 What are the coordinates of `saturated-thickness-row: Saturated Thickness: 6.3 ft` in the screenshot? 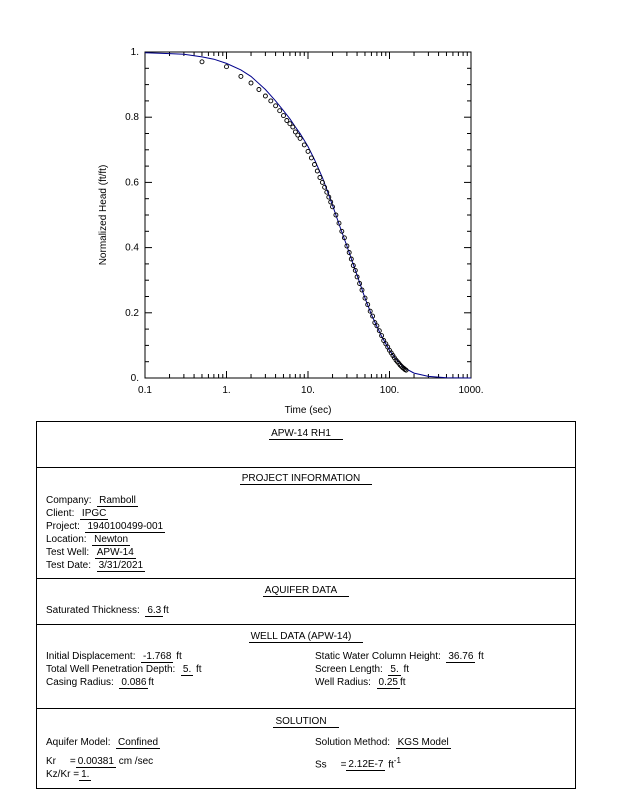 It's located at (107, 611).